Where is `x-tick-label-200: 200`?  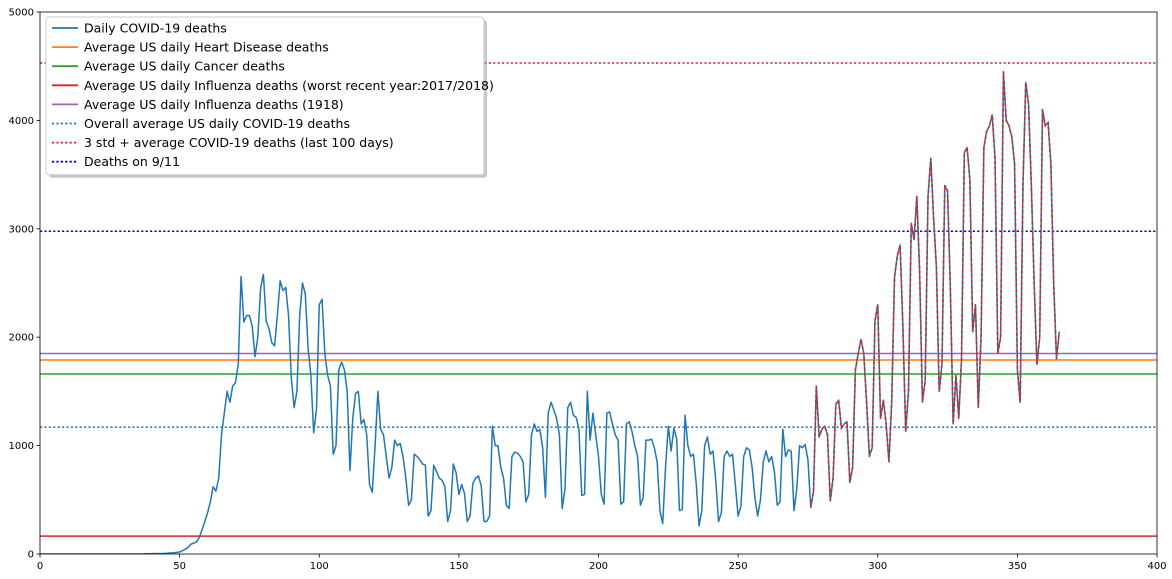
x-tick-label-200: 200 is located at coordinates (598, 566).